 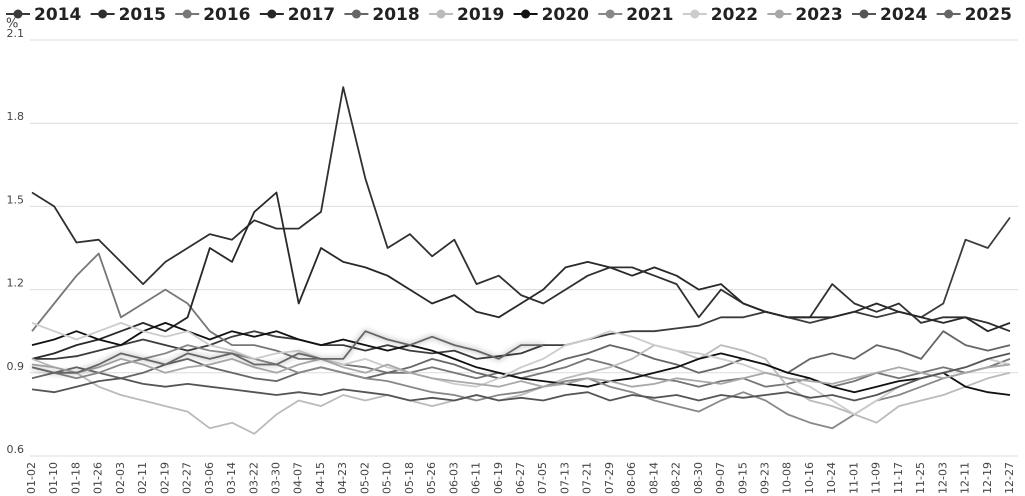 I want to click on x-tick-label: 02-19, so click(x=164, y=478).